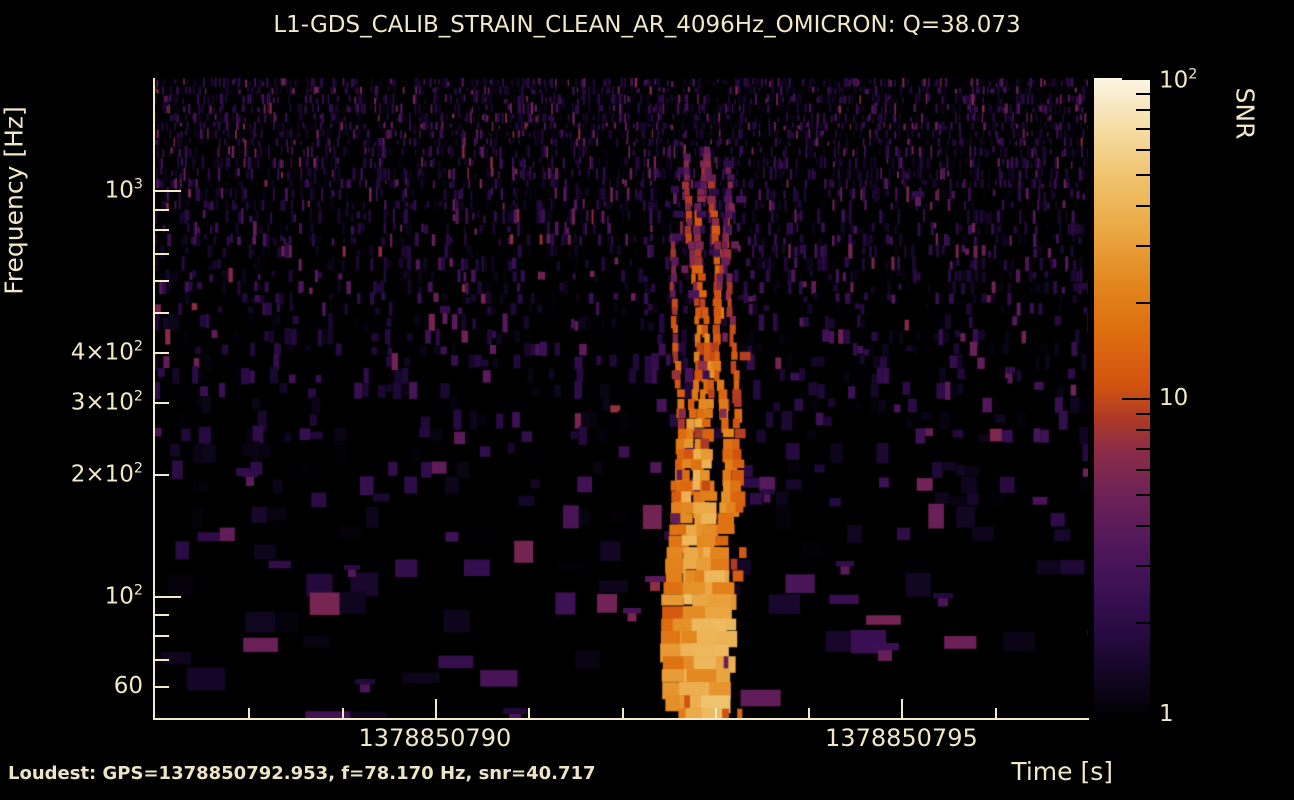 This screenshot has width=1294, height=800. I want to click on x-tick-label: 1378850790, so click(435, 738).